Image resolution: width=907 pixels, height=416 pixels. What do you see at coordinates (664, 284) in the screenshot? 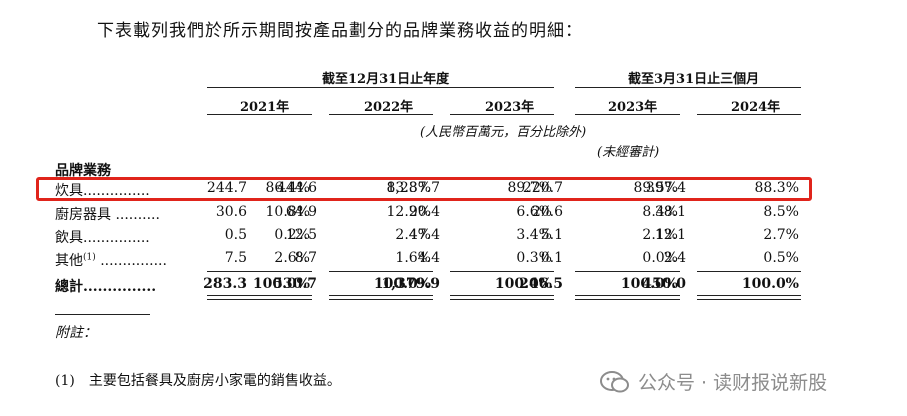
I see `cell-total-q2024-amount: 450.0` at bounding box center [664, 284].